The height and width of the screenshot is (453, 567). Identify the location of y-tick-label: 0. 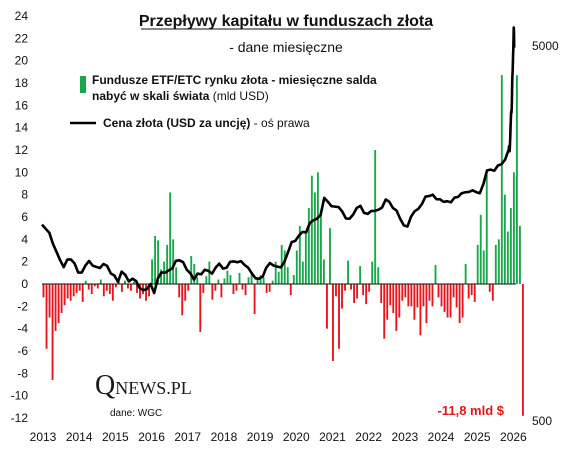
(24, 284).